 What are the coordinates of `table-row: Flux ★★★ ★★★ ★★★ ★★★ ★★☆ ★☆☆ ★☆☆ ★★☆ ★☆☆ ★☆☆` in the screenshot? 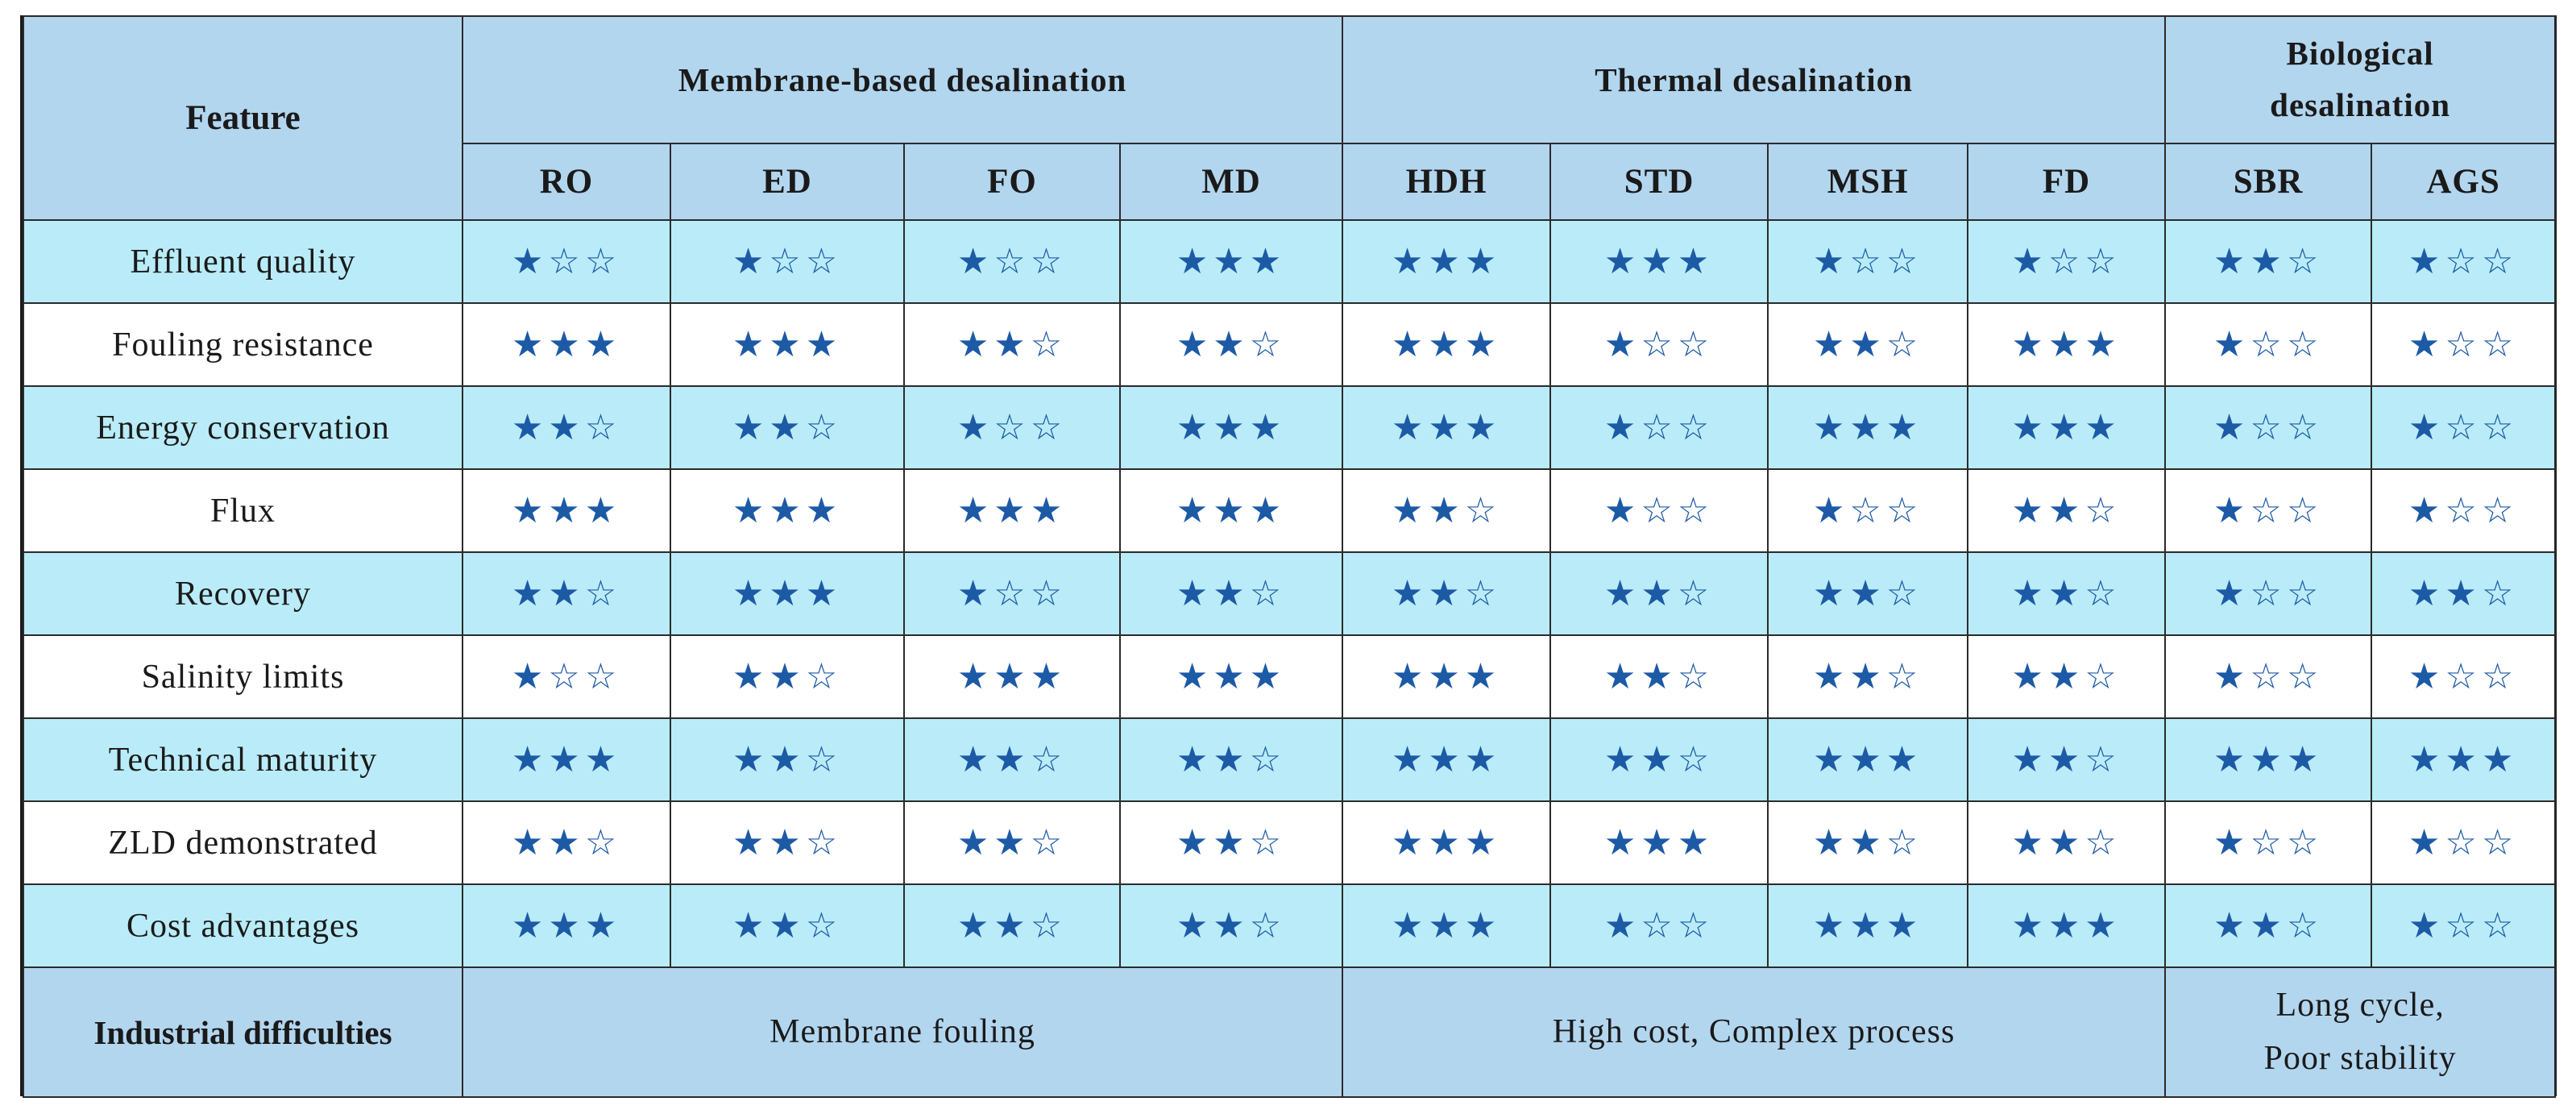 It's located at (1290, 510).